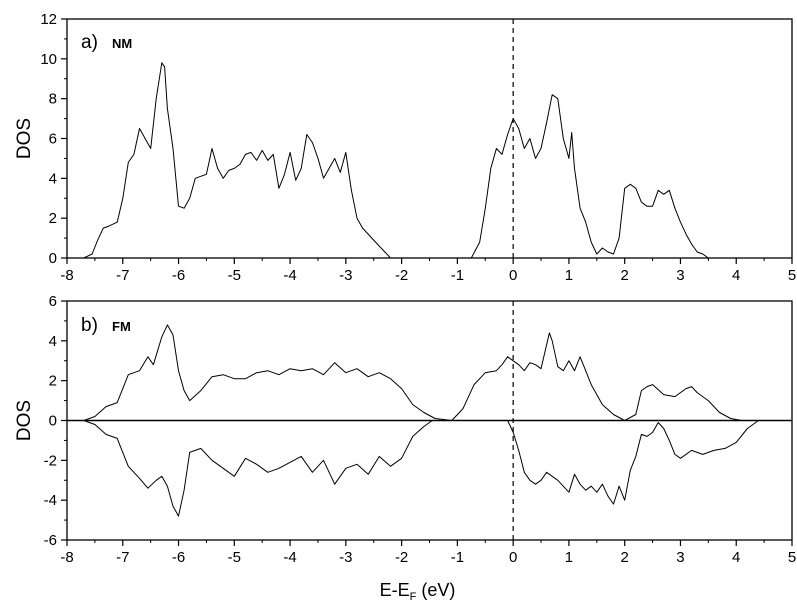  What do you see at coordinates (122, 43) in the screenshot?
I see `panel-tag: NM` at bounding box center [122, 43].